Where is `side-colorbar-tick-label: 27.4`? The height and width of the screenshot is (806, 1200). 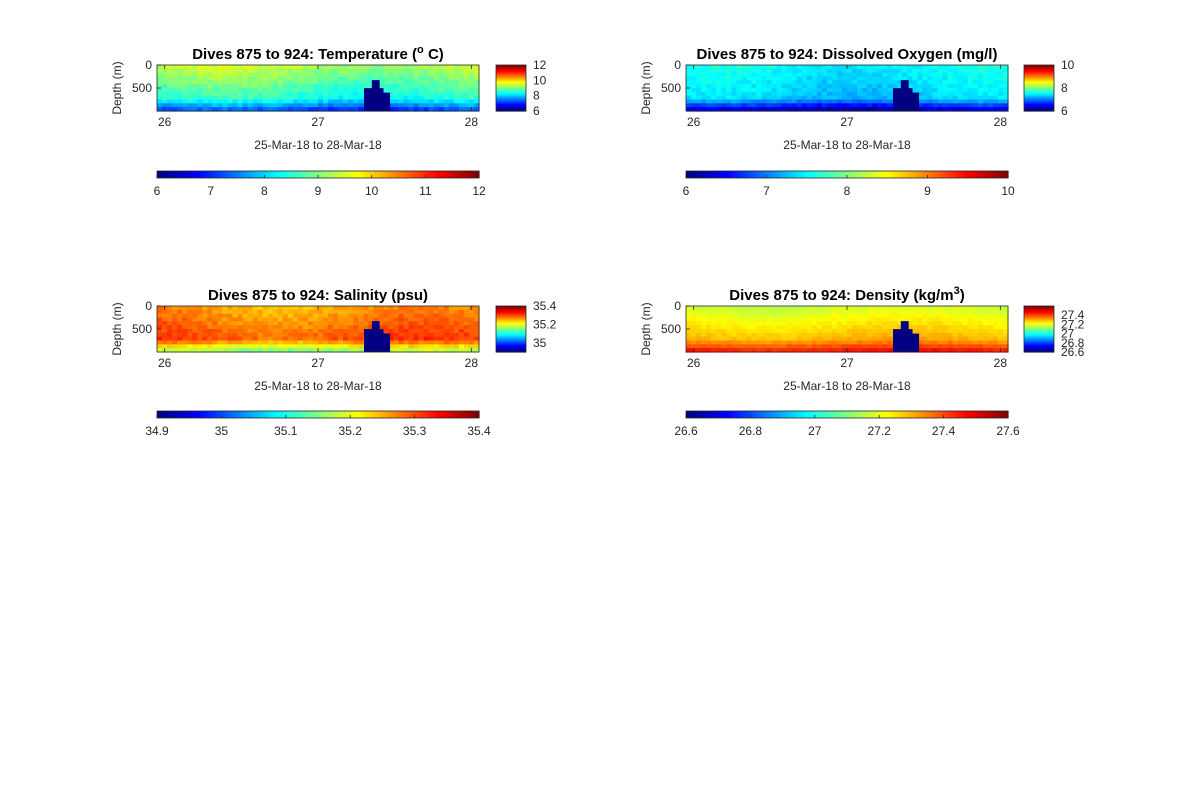
side-colorbar-tick-label: 27.4 is located at coordinates (1073, 315).